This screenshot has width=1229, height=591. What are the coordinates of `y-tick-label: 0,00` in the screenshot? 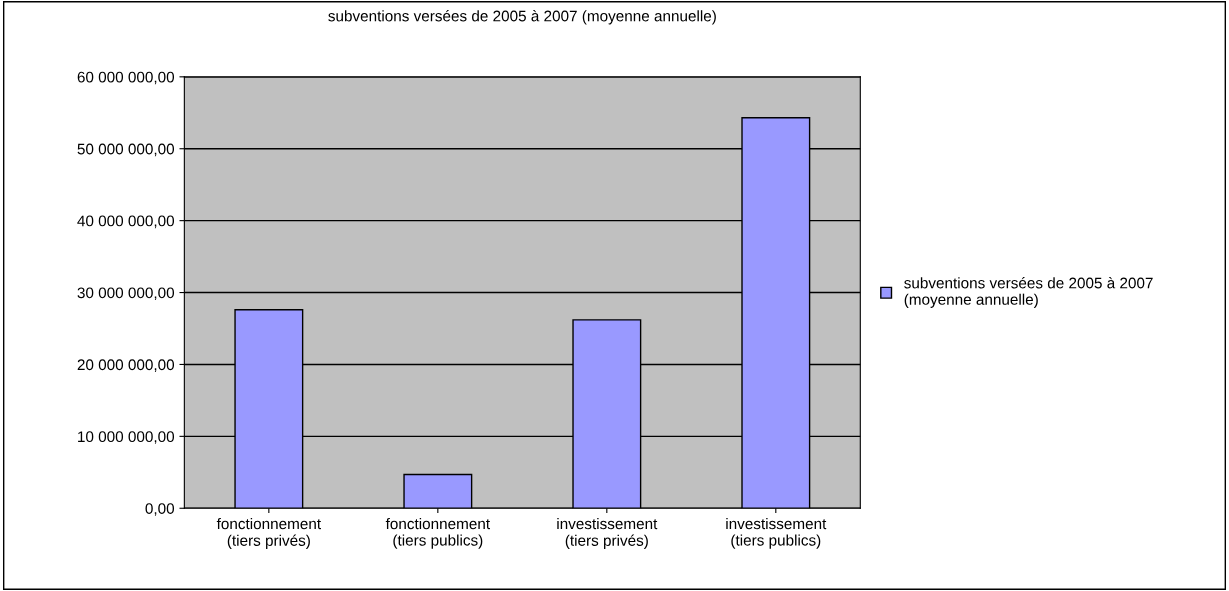 It's located at (160, 509).